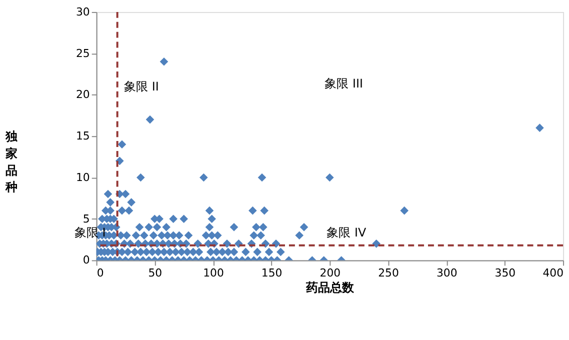 This screenshot has width=569, height=340. I want to click on y-tick-label: 20, so click(83, 95).